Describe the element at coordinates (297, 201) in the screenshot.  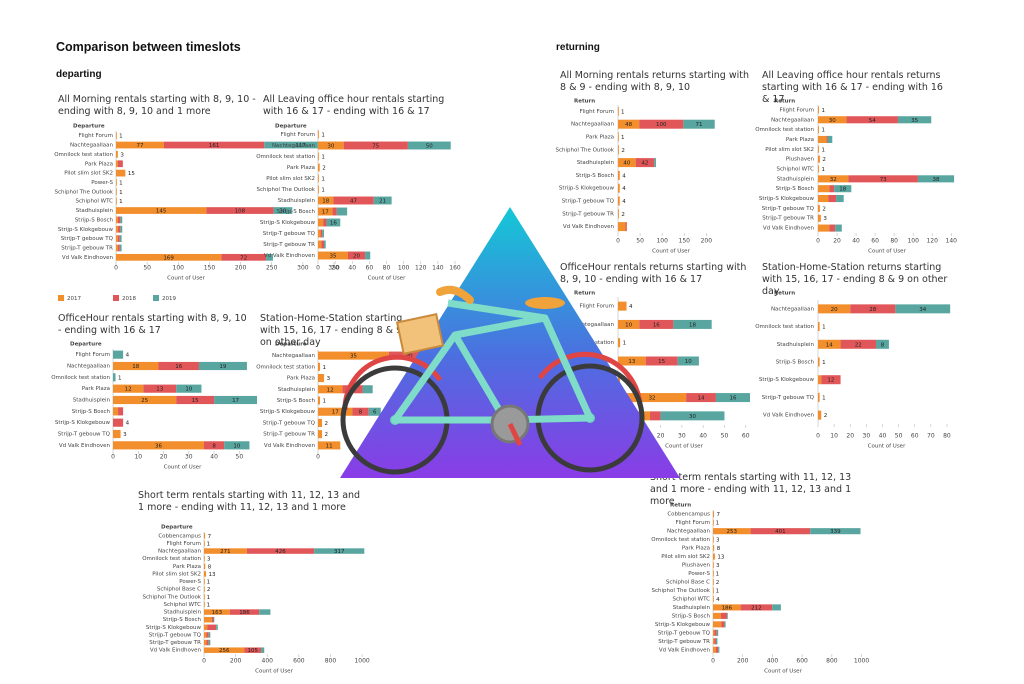
I see `category-label: Stadhuisplein` at that location.